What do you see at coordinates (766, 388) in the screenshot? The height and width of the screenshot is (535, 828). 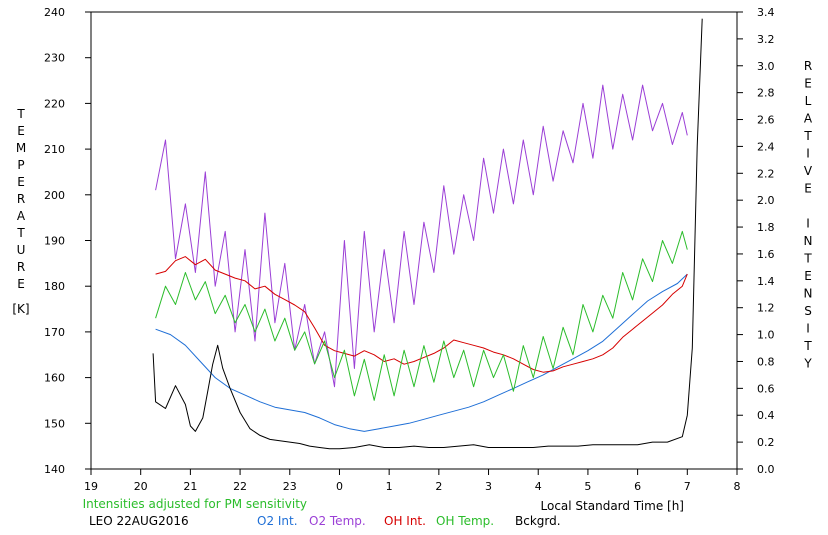 I see `y-right-tick-label: 0.6` at bounding box center [766, 388].